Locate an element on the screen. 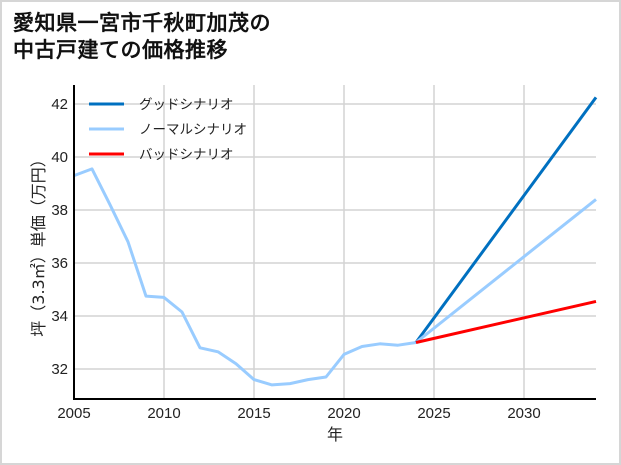 The image size is (621, 465). x-tick-label: 2020 is located at coordinates (343, 413).